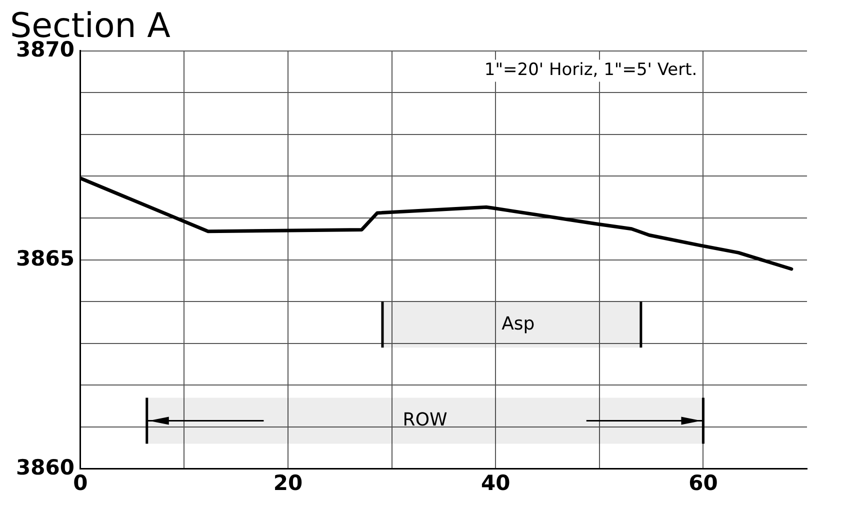  Describe the element at coordinates (80, 482) in the screenshot. I see `x-tick-label: 0` at that location.